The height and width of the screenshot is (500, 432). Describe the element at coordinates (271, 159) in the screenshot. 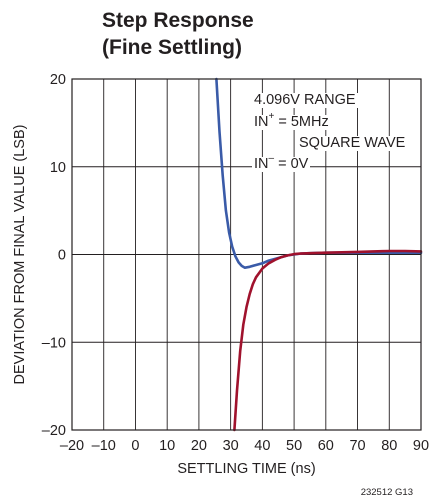

I see `in-minus-sup: –` at that location.